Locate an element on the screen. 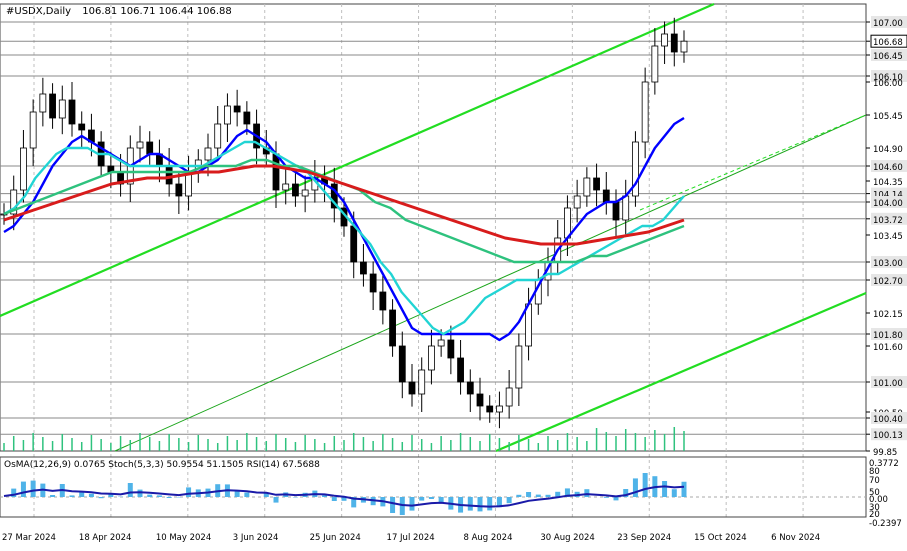 This screenshot has width=907, height=551. oscillator-level-label: -0.2397 is located at coordinates (885, 524).